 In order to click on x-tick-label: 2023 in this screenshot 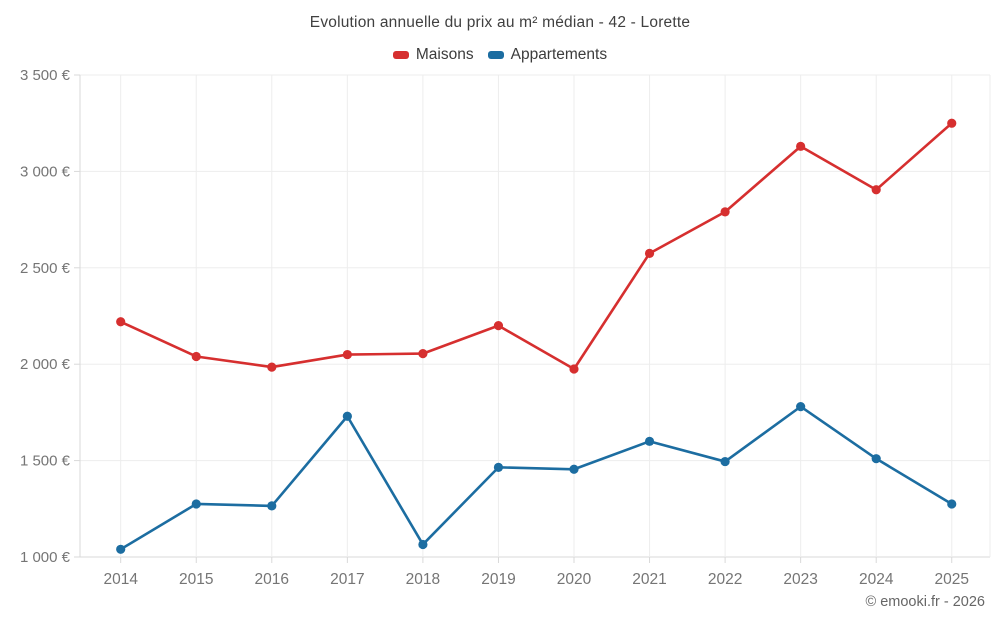, I will do `click(800, 579)`.